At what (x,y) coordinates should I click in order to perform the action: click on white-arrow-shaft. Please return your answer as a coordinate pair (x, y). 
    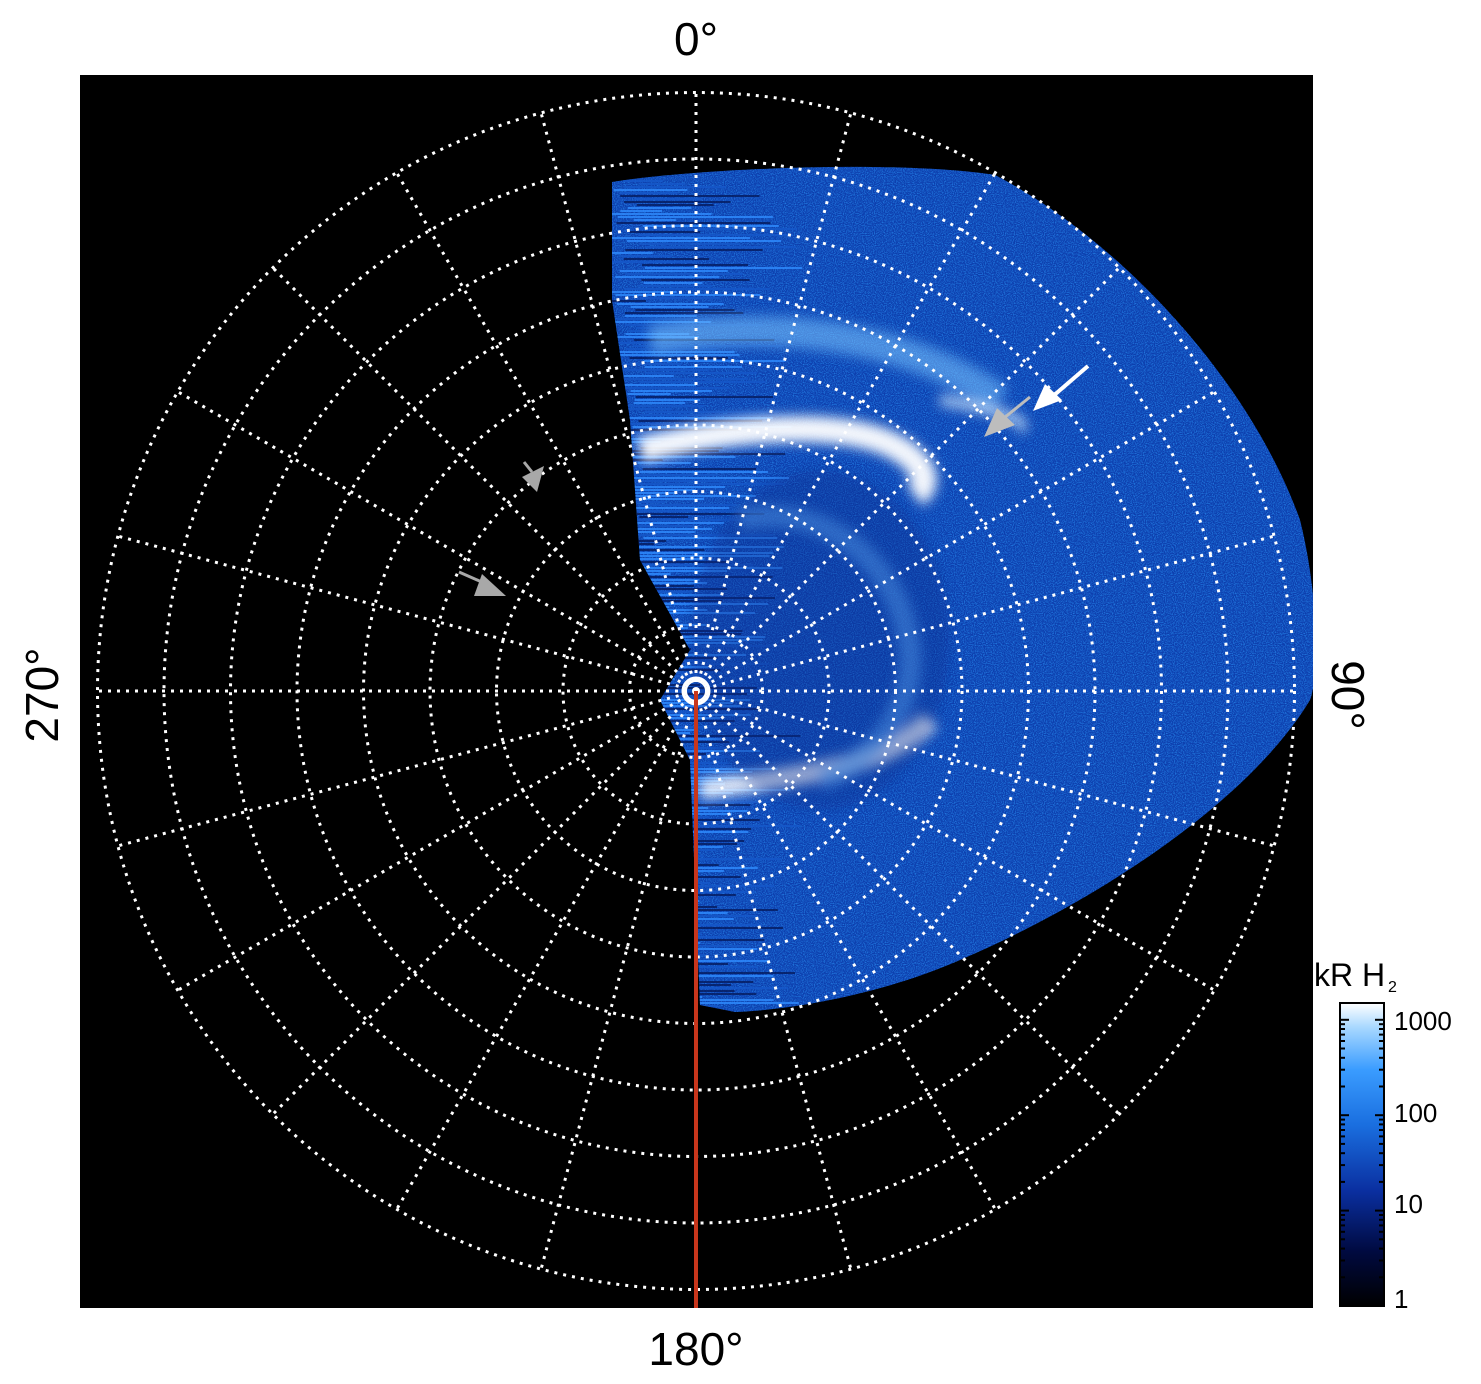
    Looking at the image, I should click on (1070, 381).